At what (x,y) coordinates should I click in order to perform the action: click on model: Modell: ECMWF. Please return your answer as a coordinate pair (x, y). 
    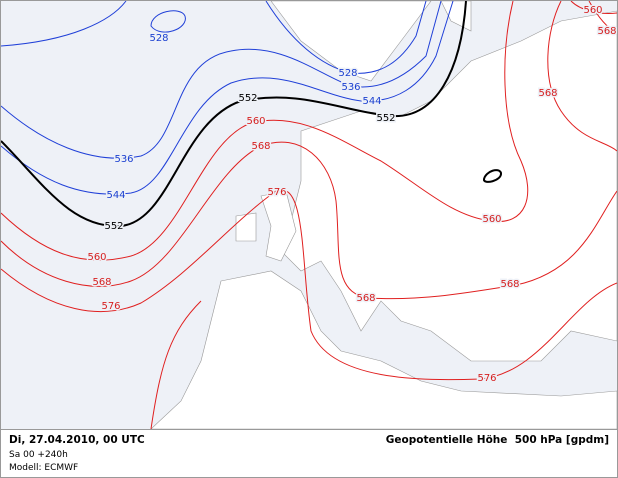
    Looking at the image, I should click on (44, 468).